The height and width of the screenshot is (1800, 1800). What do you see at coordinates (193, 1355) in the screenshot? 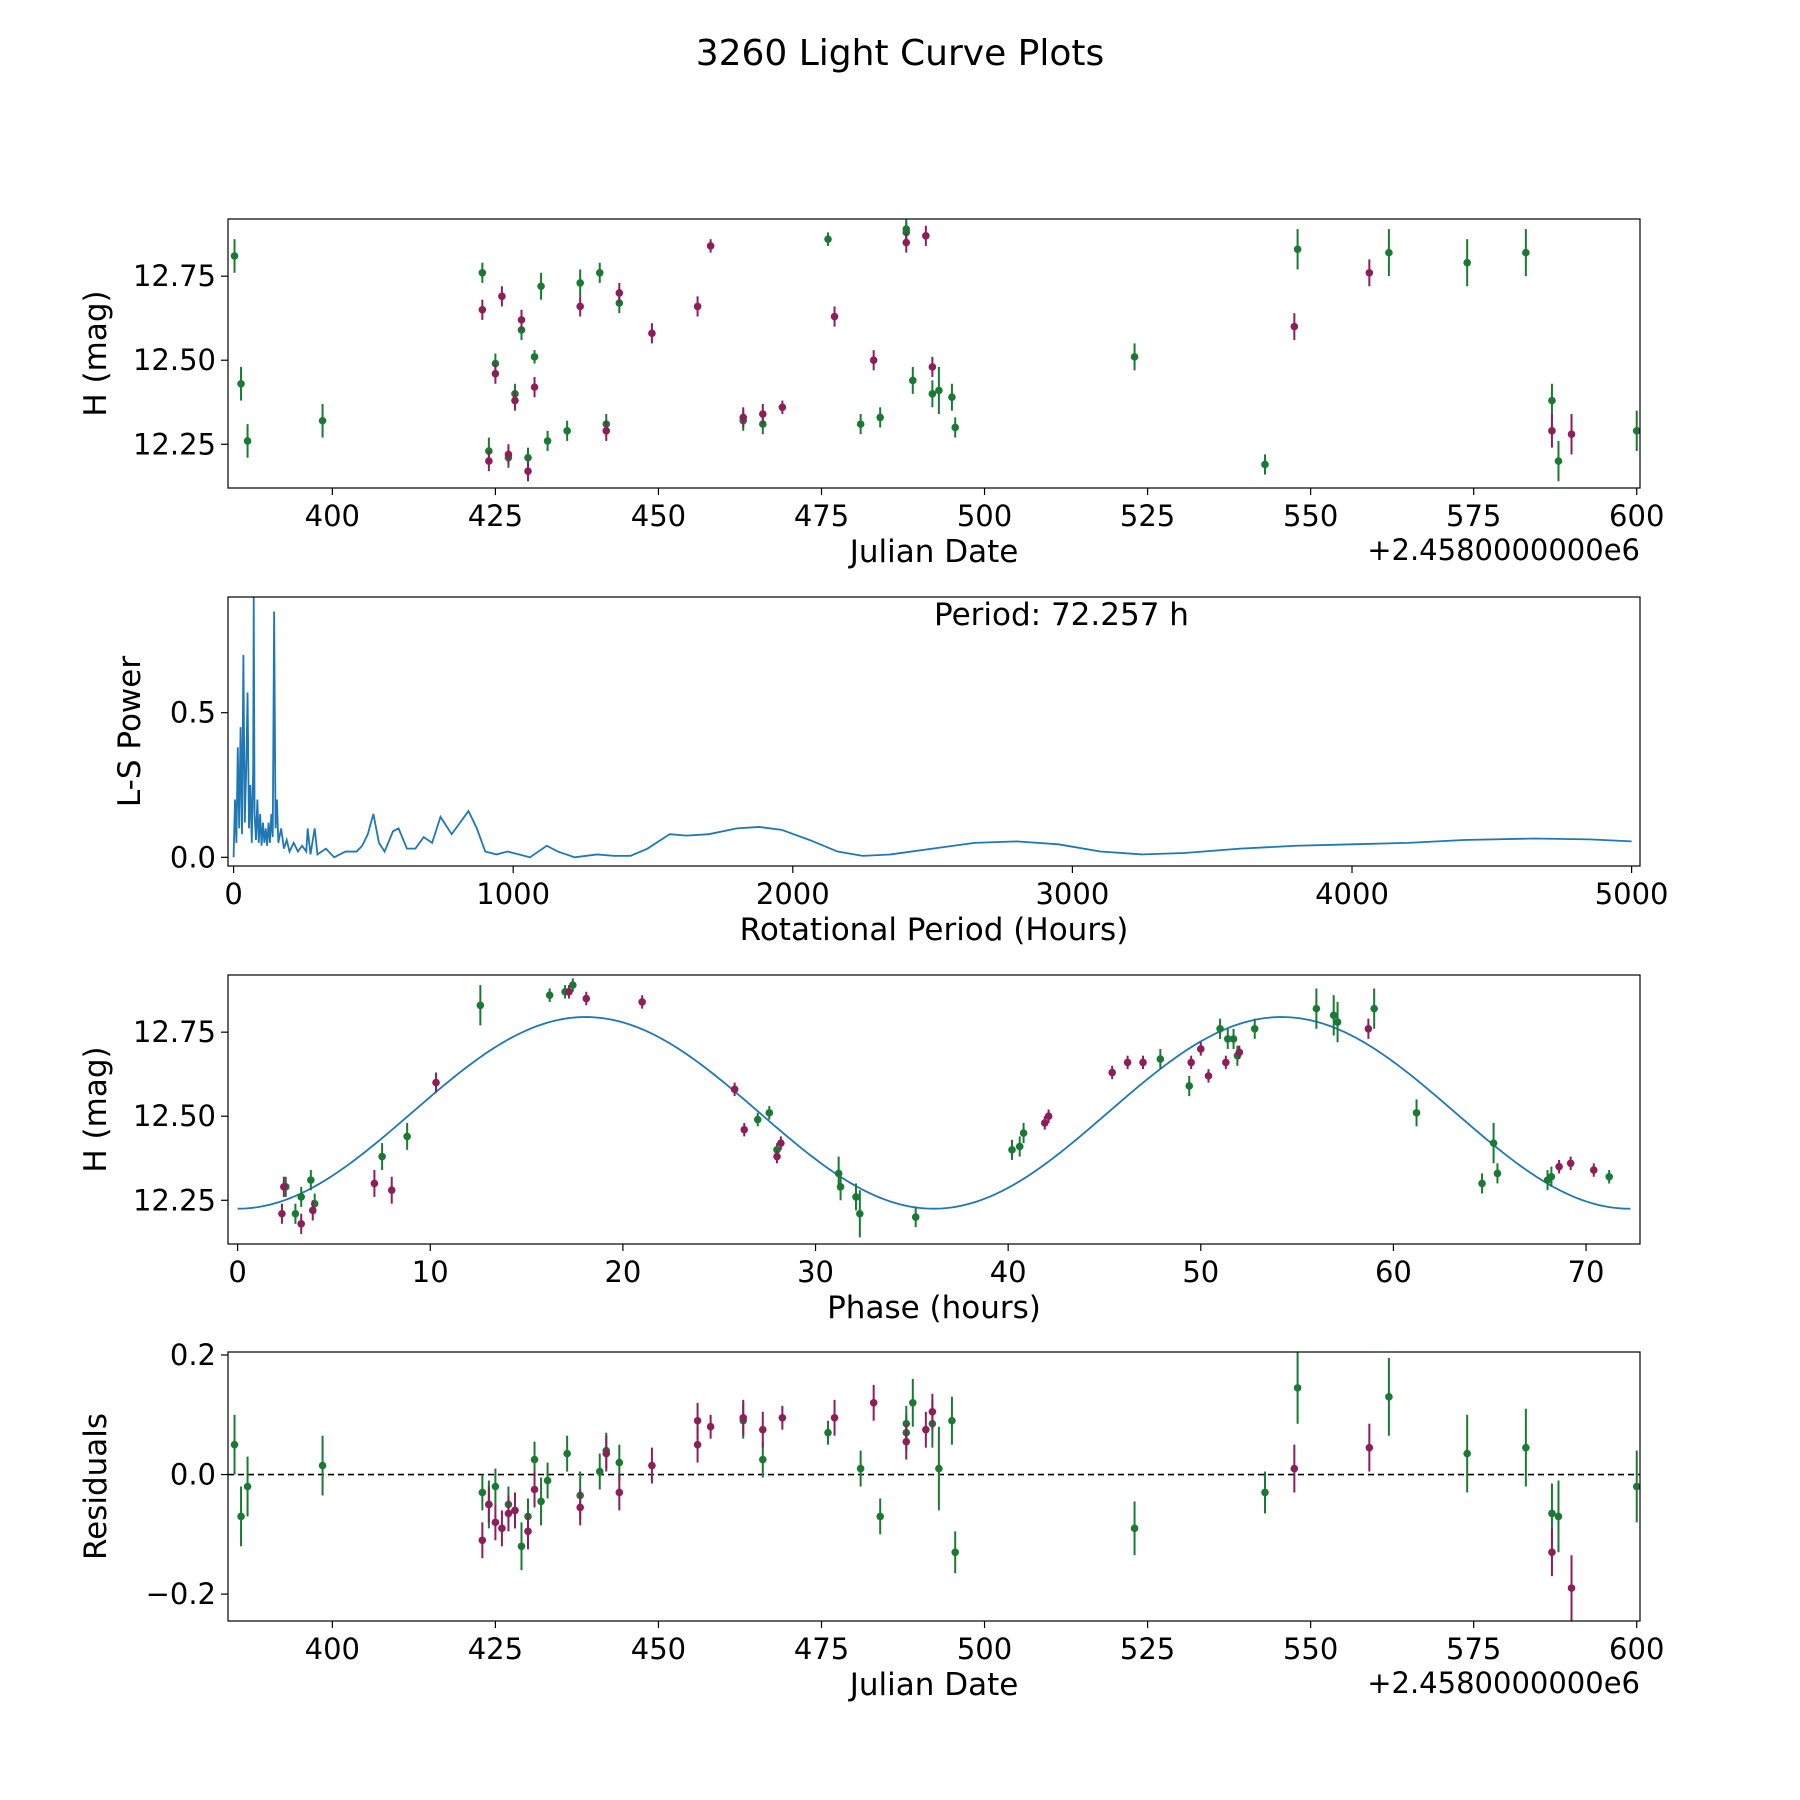
I see `y-tick-label: 0.2` at bounding box center [193, 1355].